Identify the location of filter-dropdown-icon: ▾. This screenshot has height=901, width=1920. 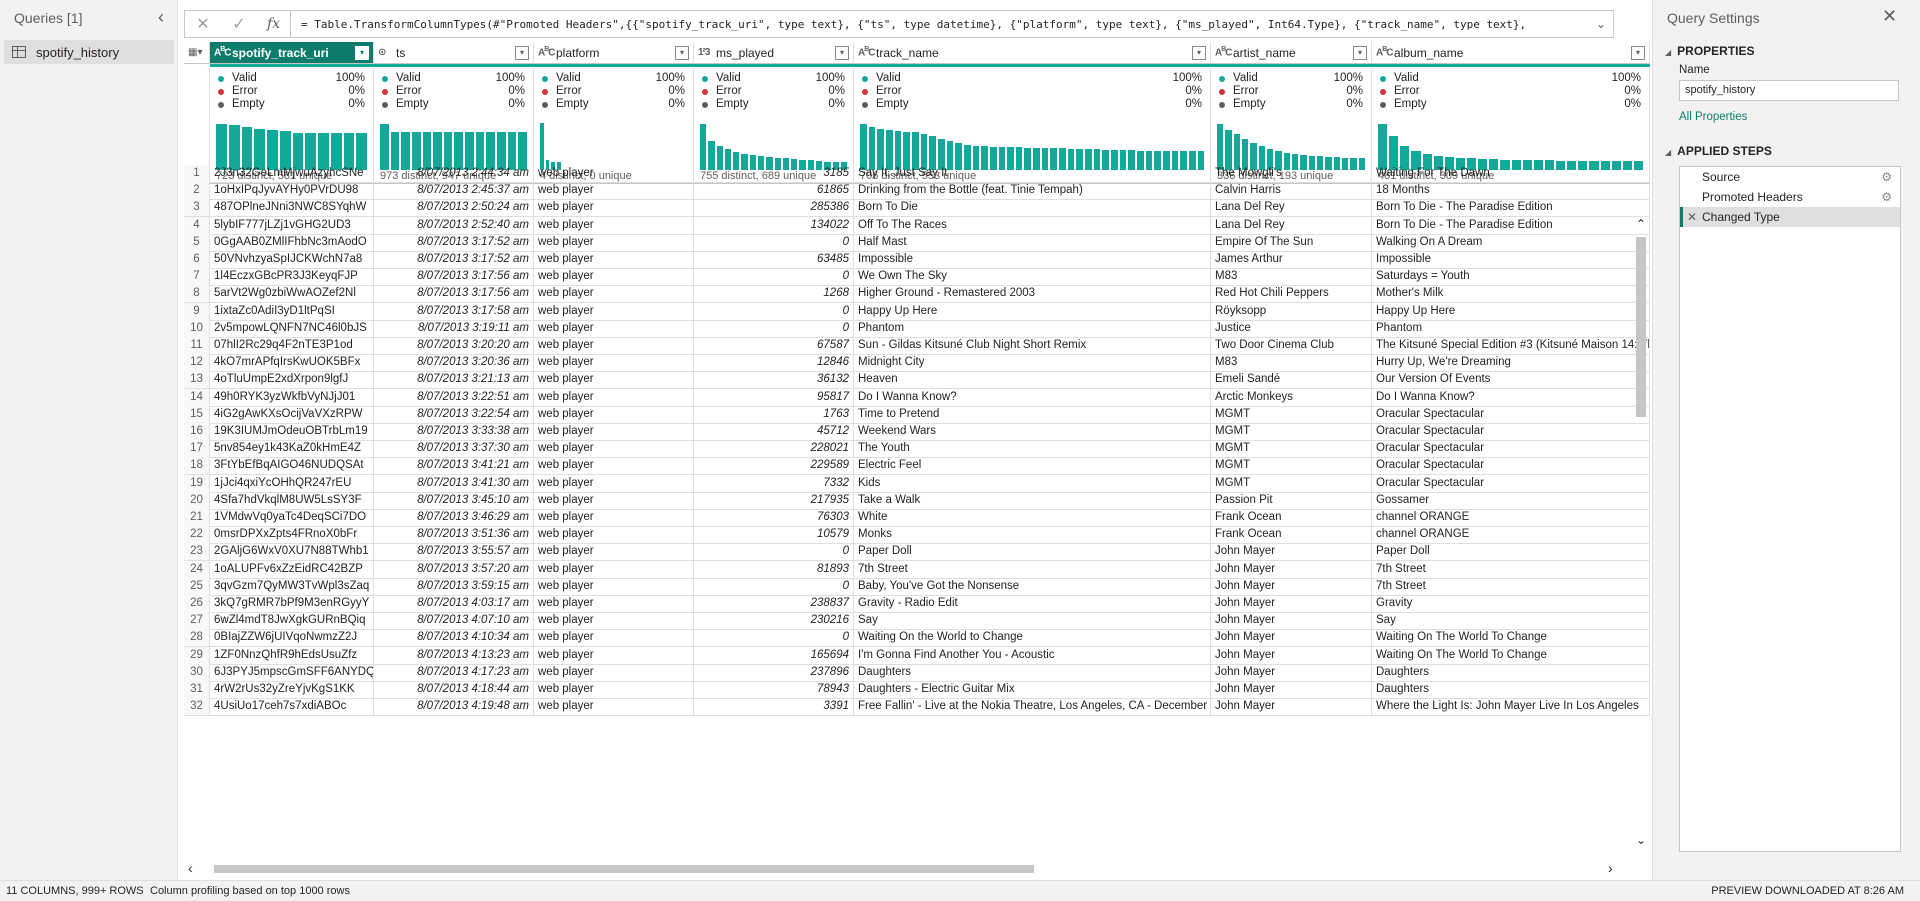
(682, 52).